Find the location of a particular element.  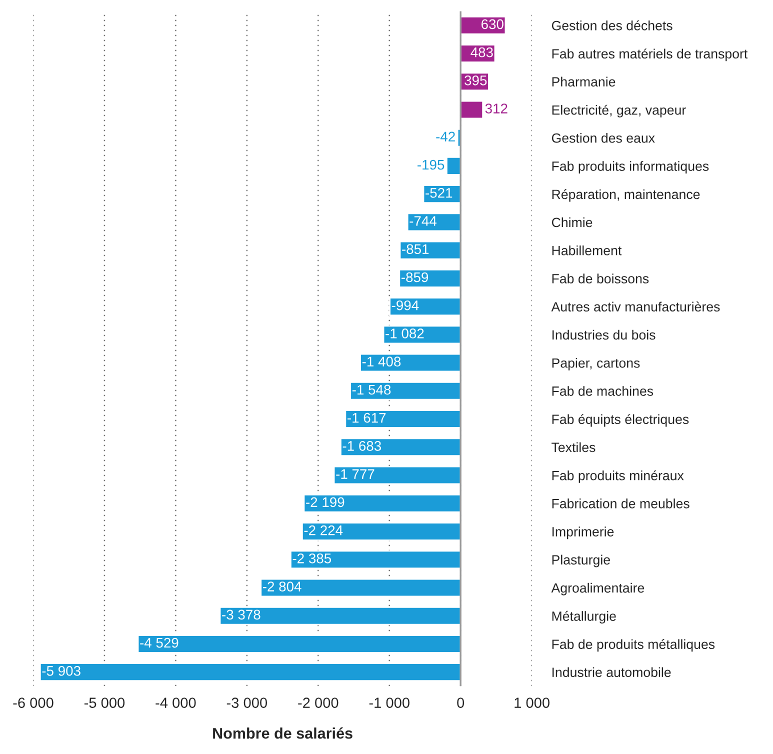

data-label: -195 is located at coordinates (431, 165).